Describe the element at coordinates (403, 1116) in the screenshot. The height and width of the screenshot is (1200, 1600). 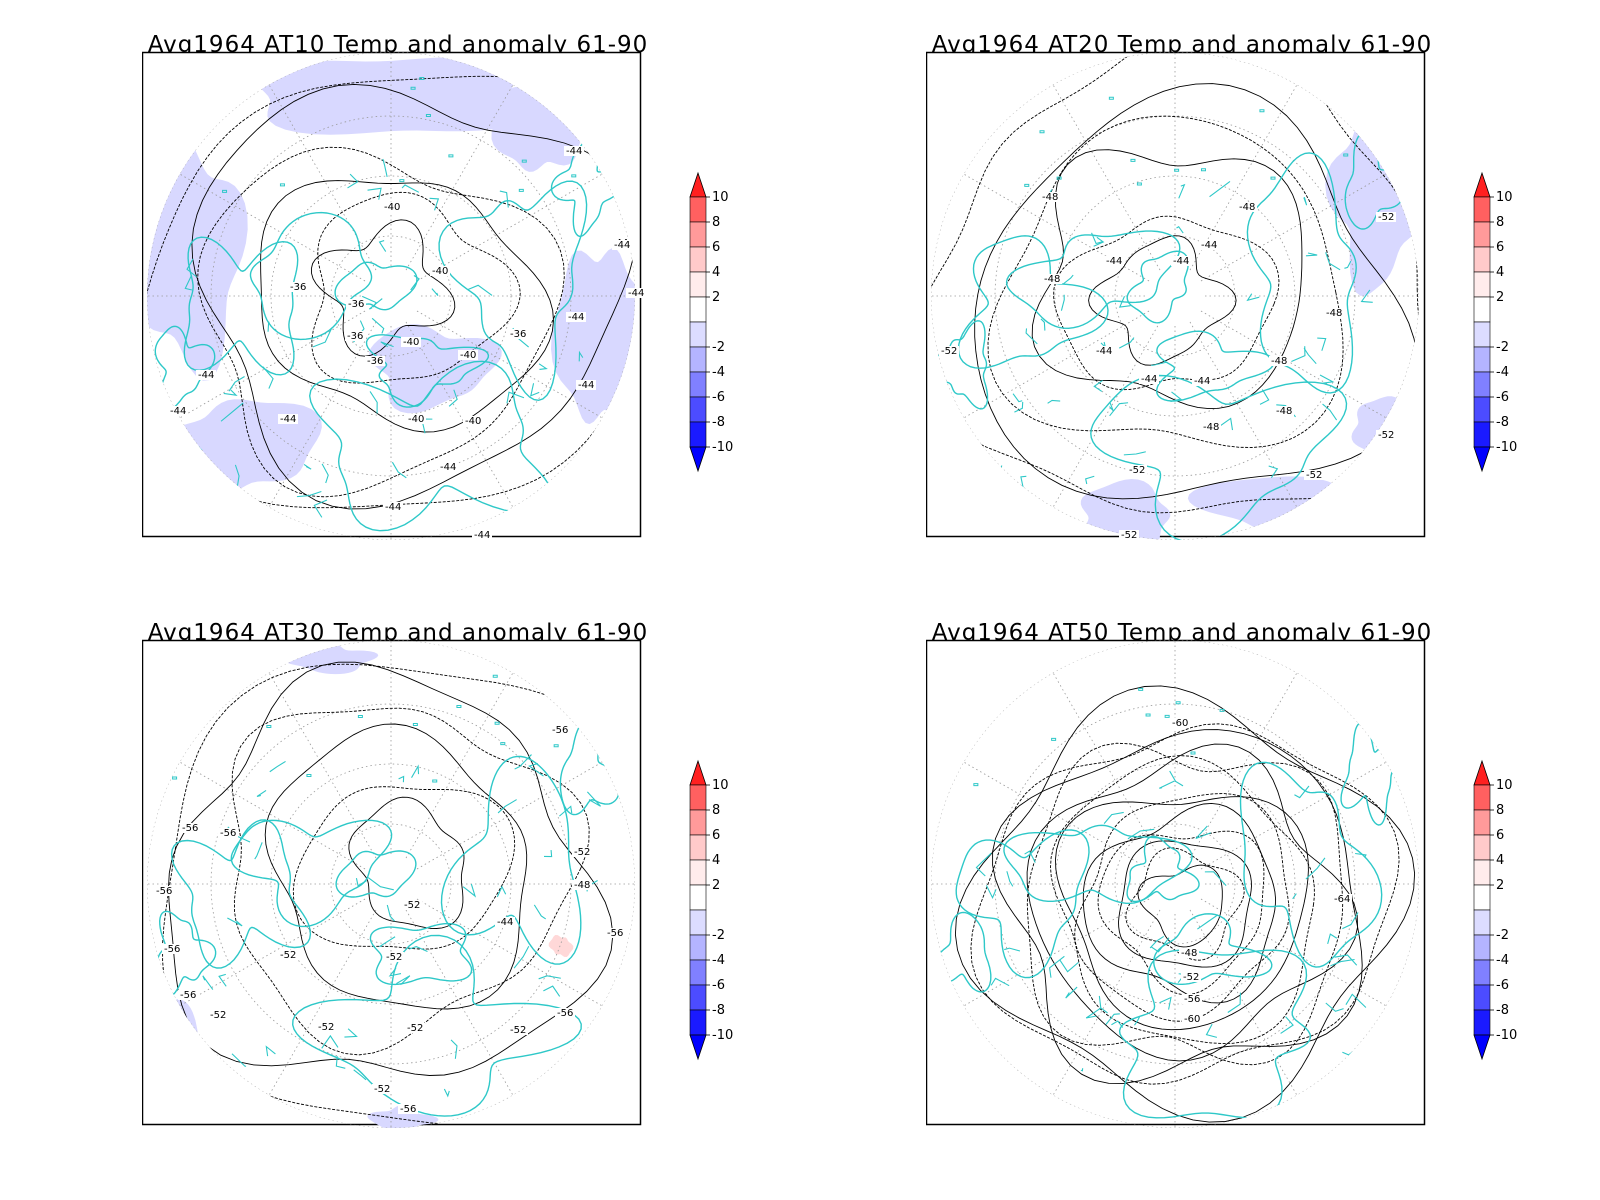
I see `cold-anomaly-area` at that location.